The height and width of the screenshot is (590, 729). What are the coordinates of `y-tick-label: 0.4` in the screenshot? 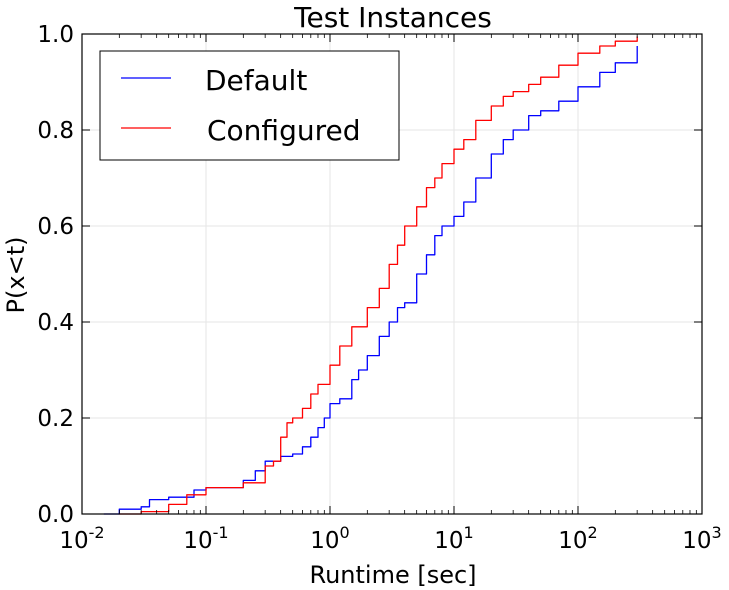 It's located at (55, 323).